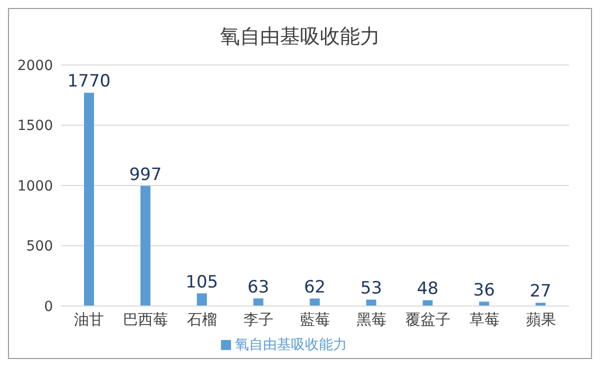  Describe the element at coordinates (427, 319) in the screenshot. I see `x-tick-label: 覆盆子` at that location.